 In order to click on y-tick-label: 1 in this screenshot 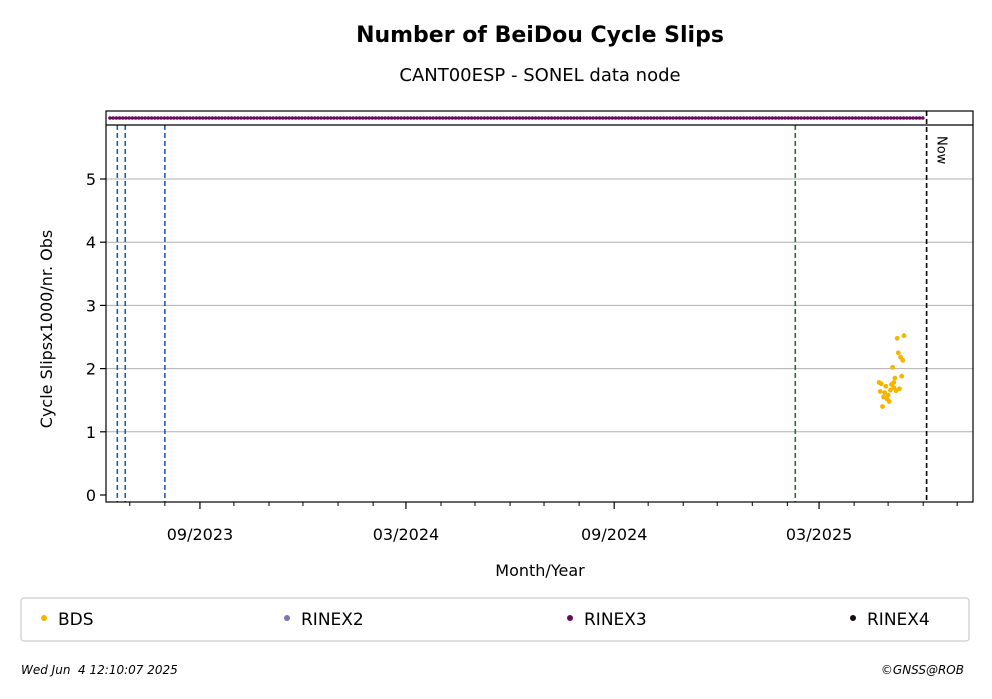, I will do `click(91, 432)`.